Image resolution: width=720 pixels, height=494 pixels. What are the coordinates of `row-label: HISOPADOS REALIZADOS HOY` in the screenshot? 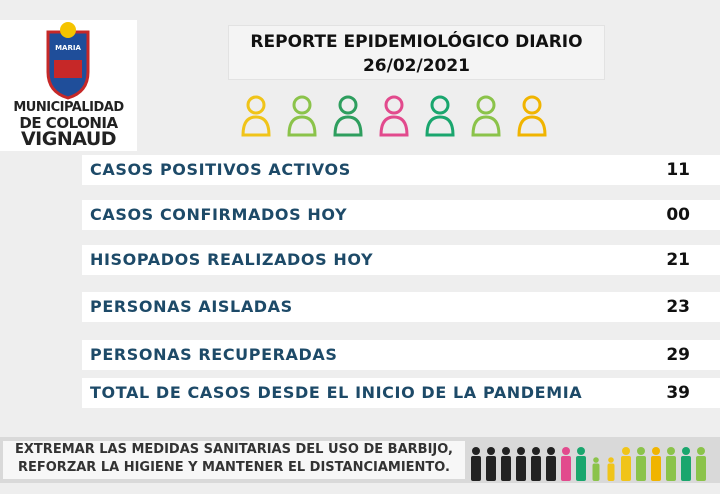 It's located at (232, 259).